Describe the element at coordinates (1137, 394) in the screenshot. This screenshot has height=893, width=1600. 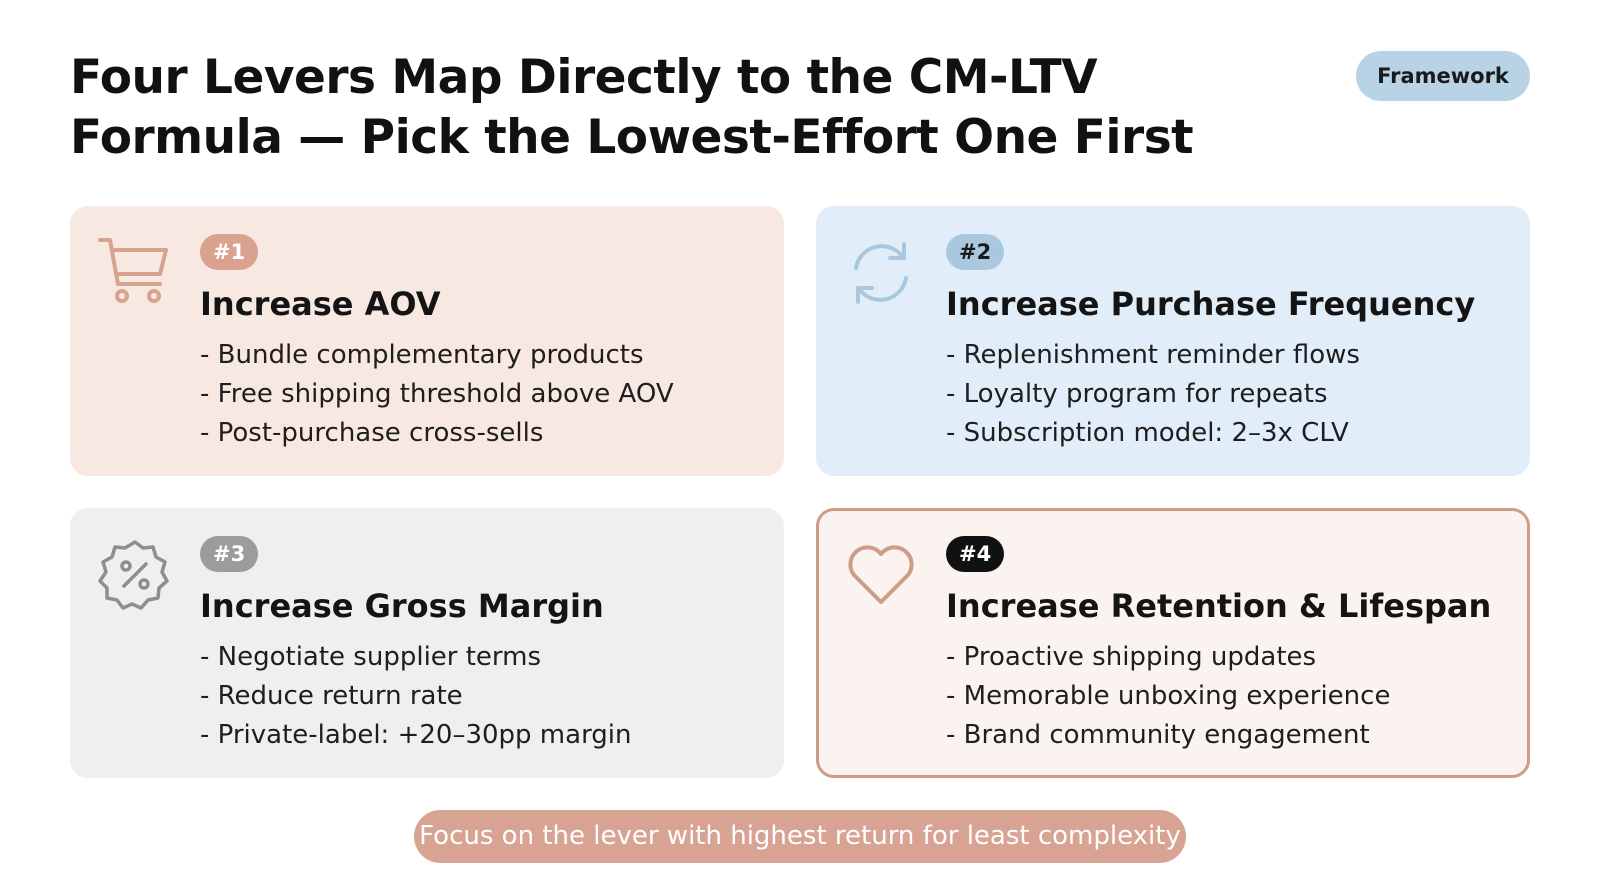
I see `bullet-item: - Loyalty program for repeats` at that location.